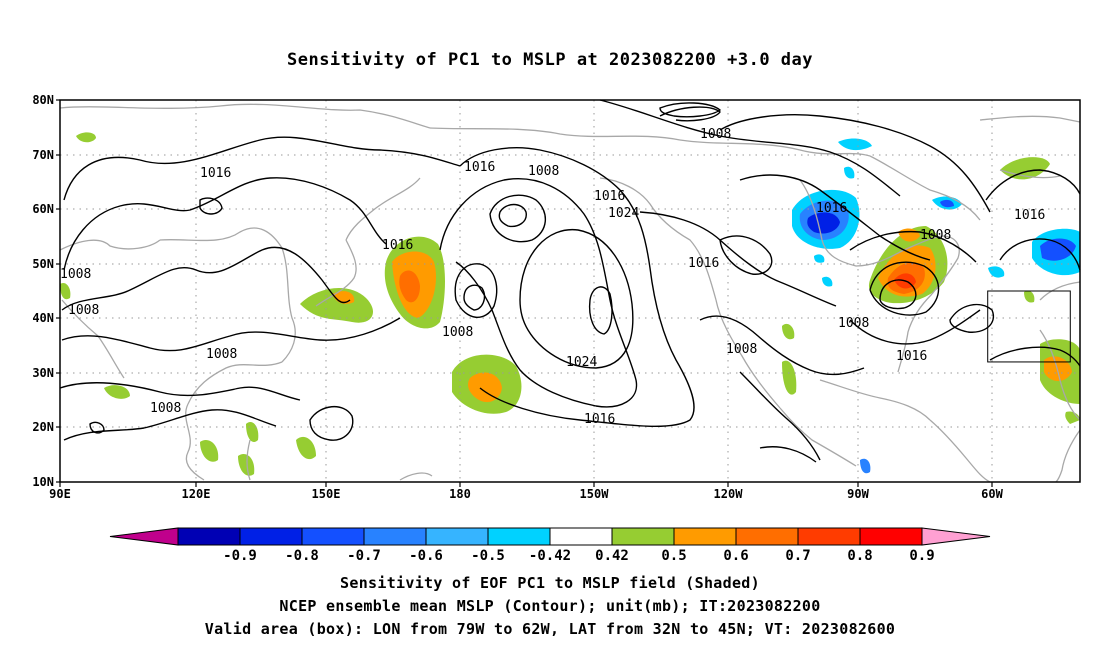 The width and height of the screenshot is (1100, 650). Describe the element at coordinates (43, 318) in the screenshot. I see `lat-tick-label: 40N` at that location.